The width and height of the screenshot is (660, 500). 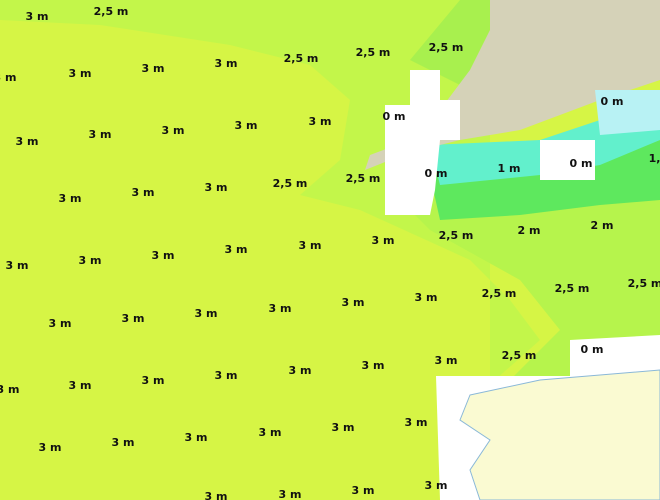 What do you see at coordinates (559, 434) in the screenshot?
I see `land-france` at bounding box center [559, 434].